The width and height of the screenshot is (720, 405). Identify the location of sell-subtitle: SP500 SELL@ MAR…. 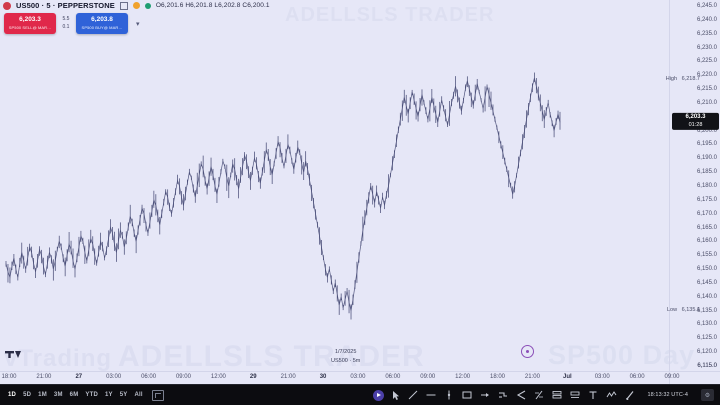
(30, 27).